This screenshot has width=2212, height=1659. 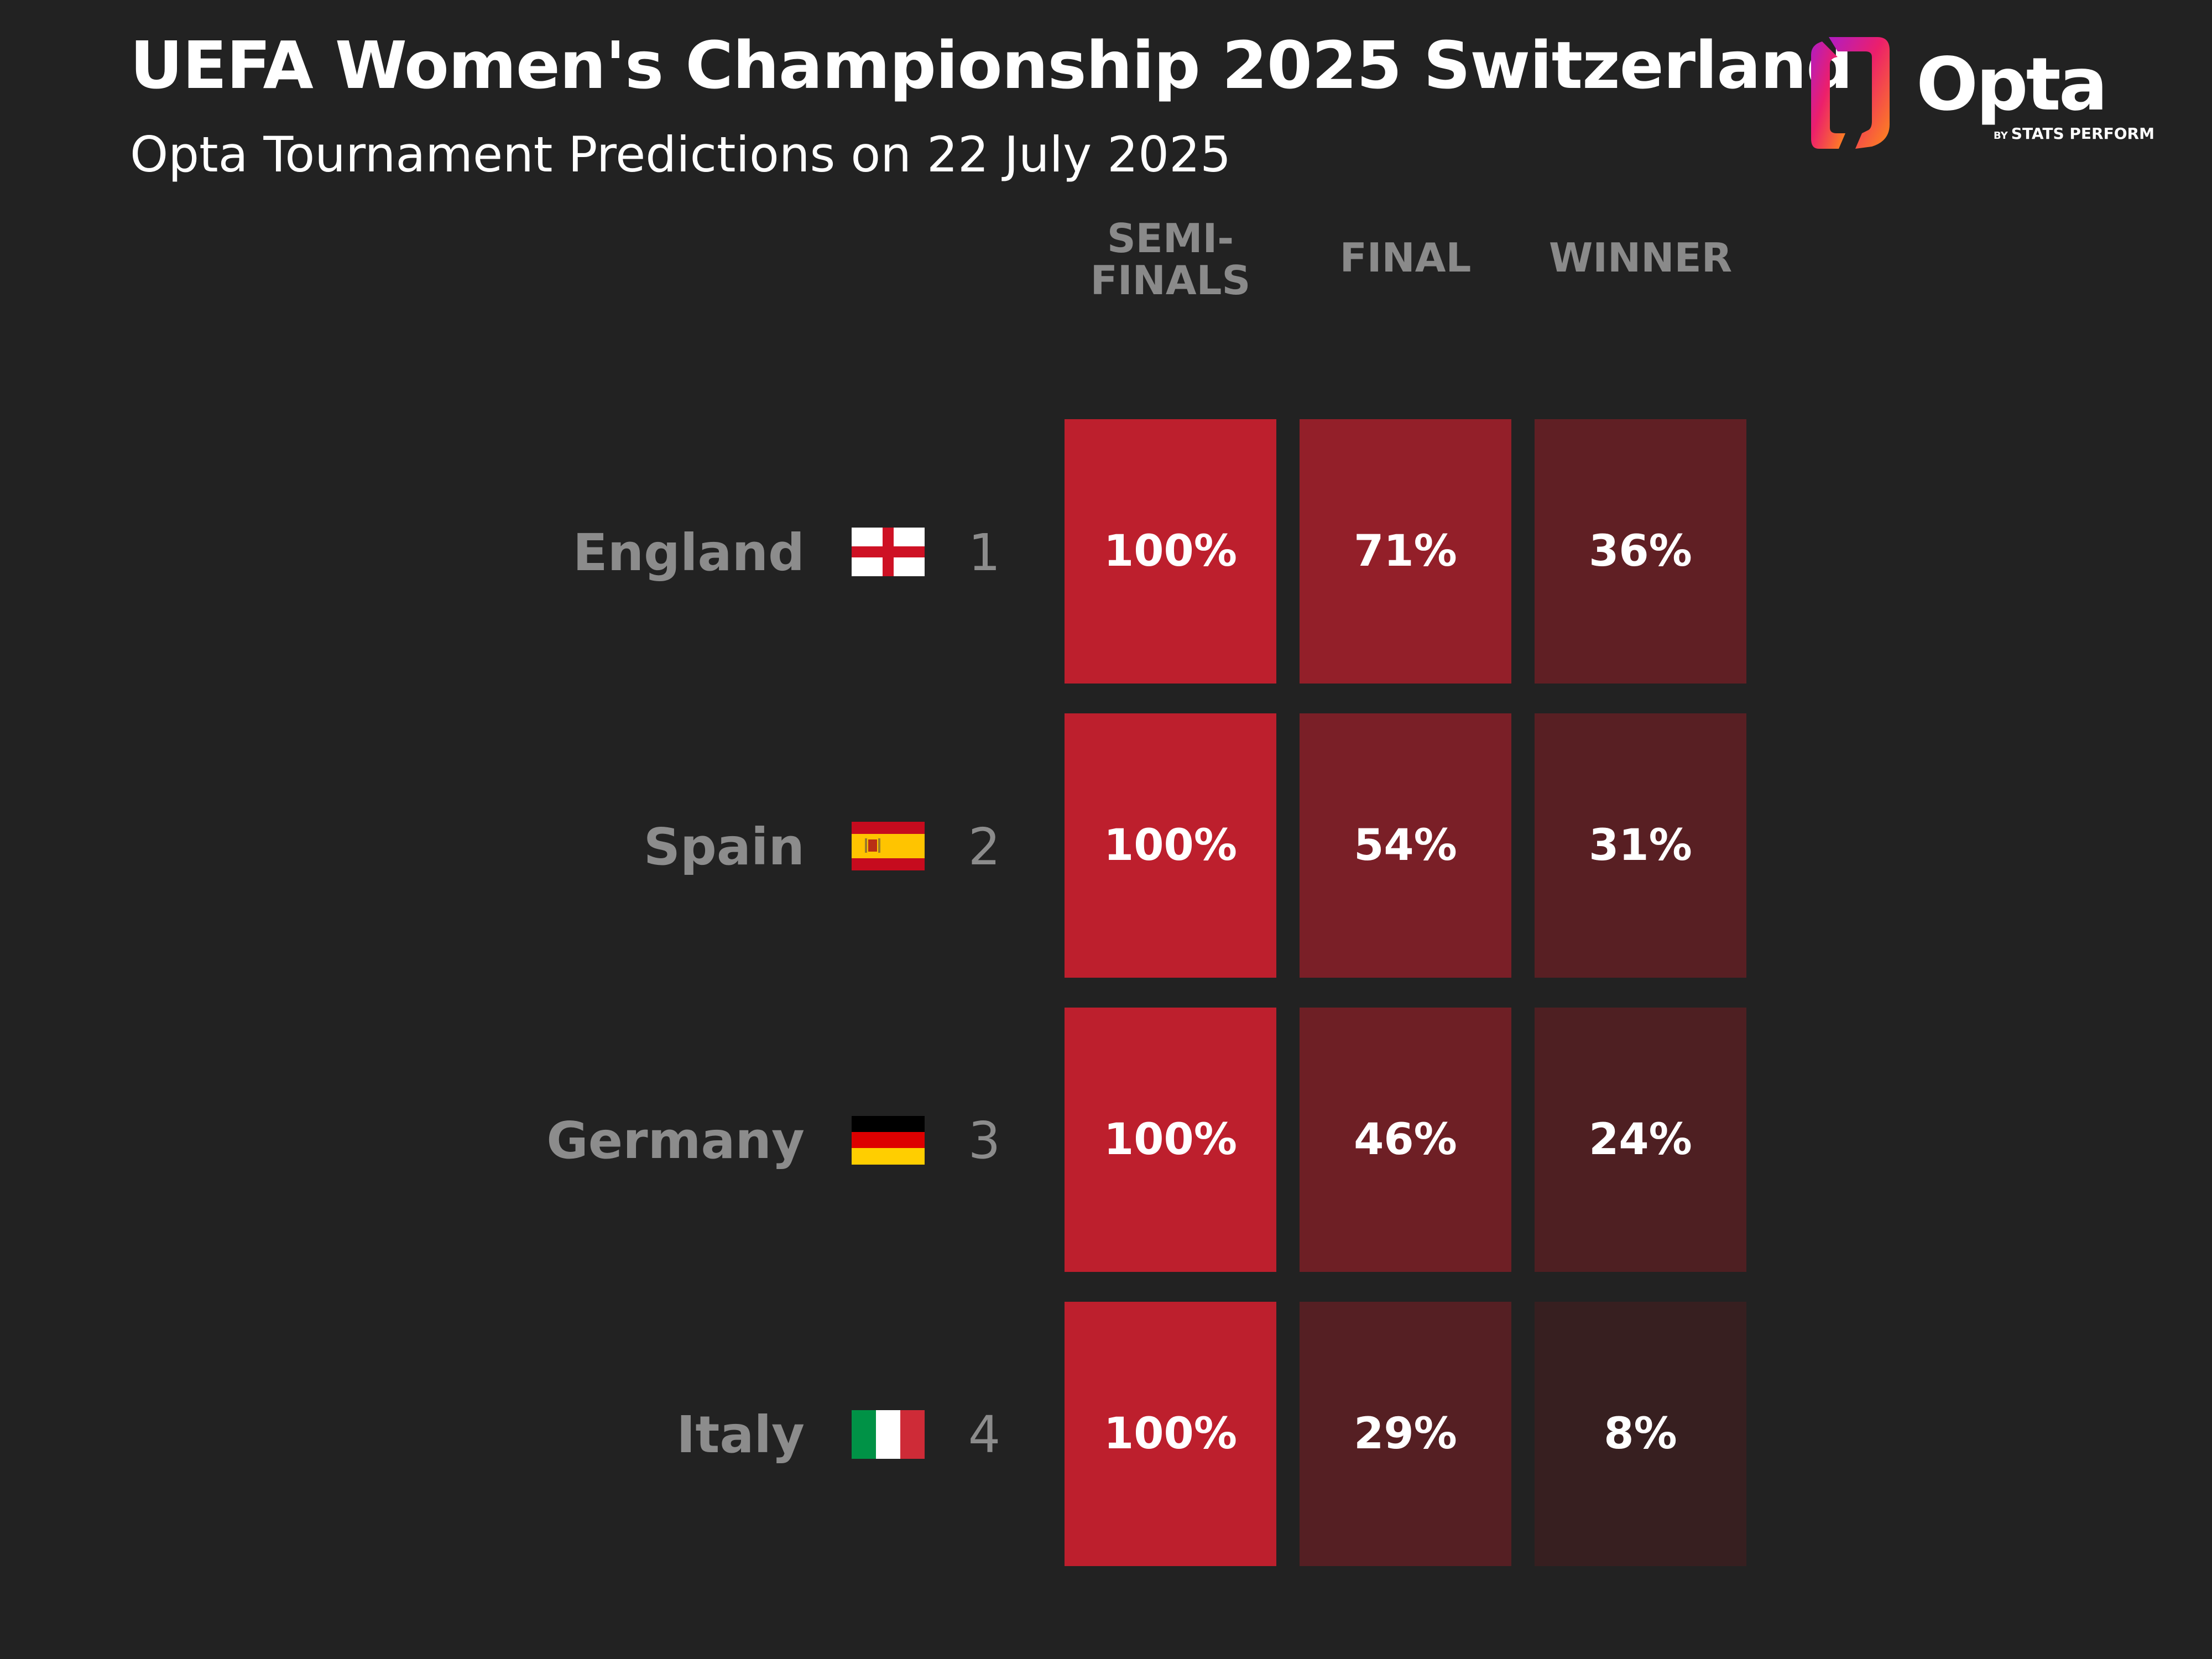 What do you see at coordinates (1171, 281) in the screenshot?
I see `column-header-semi-finals-line2: FINALS` at bounding box center [1171, 281].